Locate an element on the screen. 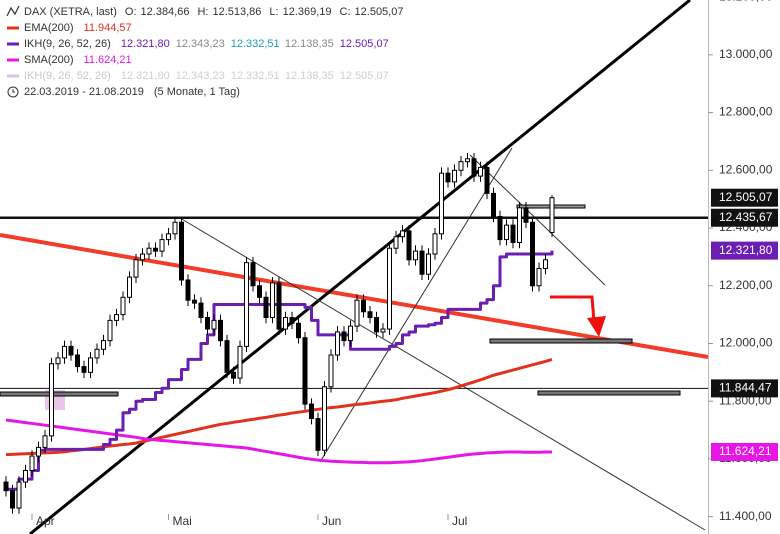 The height and width of the screenshot is (534, 780). arrow is located at coordinates (573, 309).